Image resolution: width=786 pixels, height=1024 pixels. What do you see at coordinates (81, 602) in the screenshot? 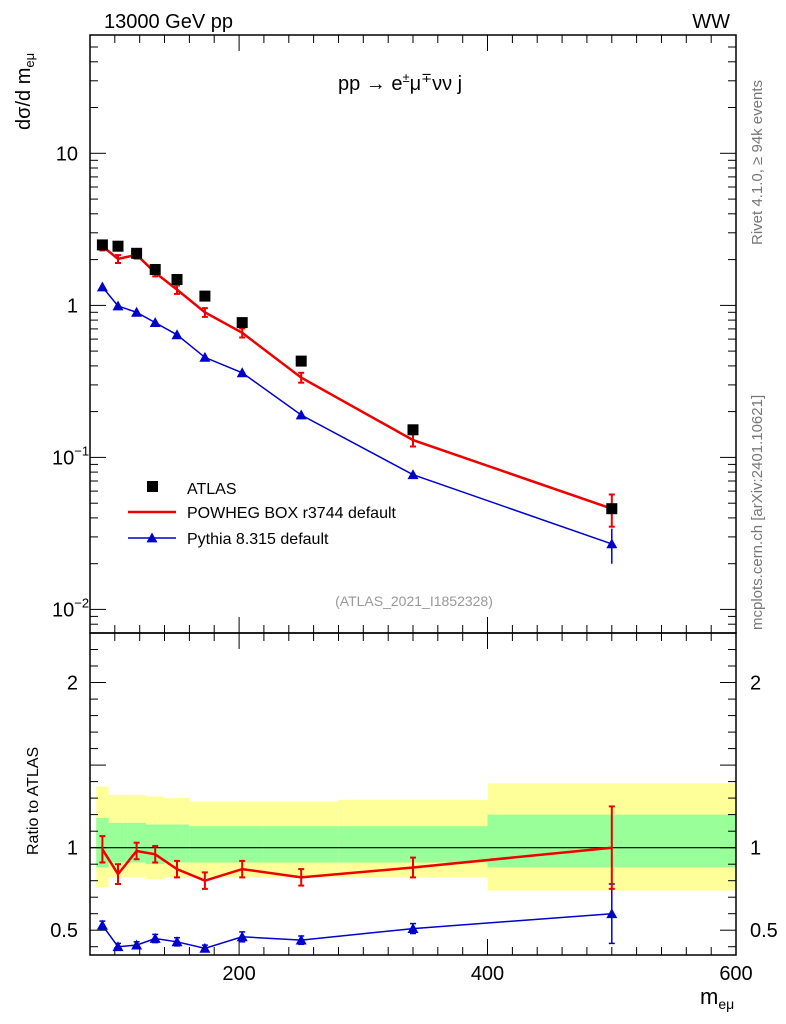
I see `main-ytick-label-exp: −2` at bounding box center [81, 602].